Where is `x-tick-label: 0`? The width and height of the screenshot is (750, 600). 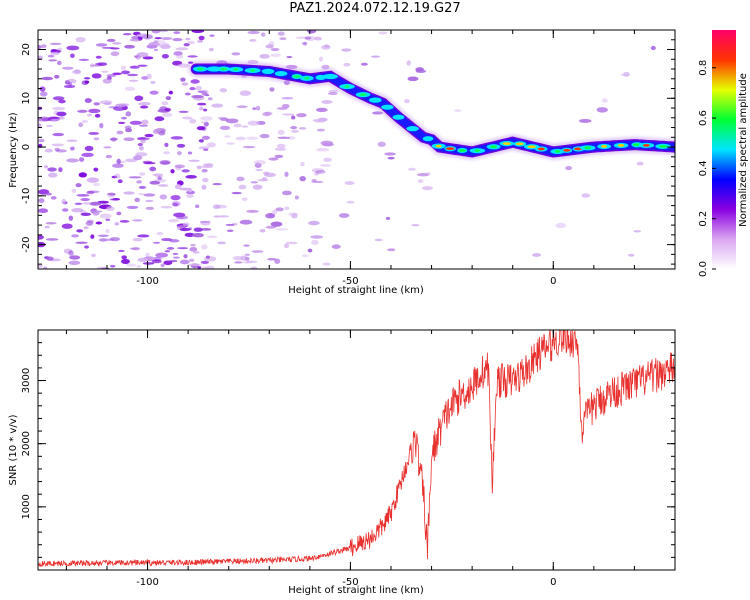
x-tick-label: 0 is located at coordinates (553, 582).